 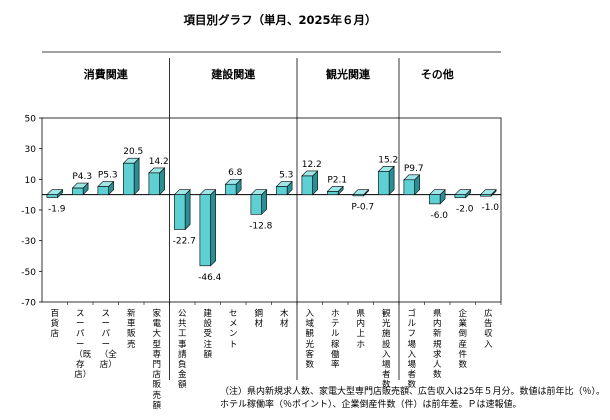 I want to click on footnote-line-2: ホテル稼働率（％ポイント）、企業倒産件数（件）は前年差。Ｐは速報値。, so click(x=371, y=405).